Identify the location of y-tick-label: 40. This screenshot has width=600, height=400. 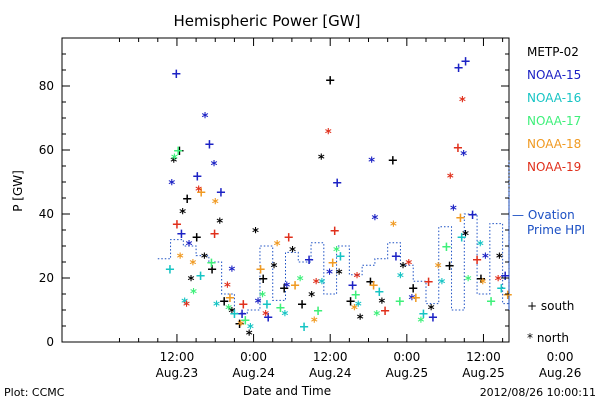
(46, 214).